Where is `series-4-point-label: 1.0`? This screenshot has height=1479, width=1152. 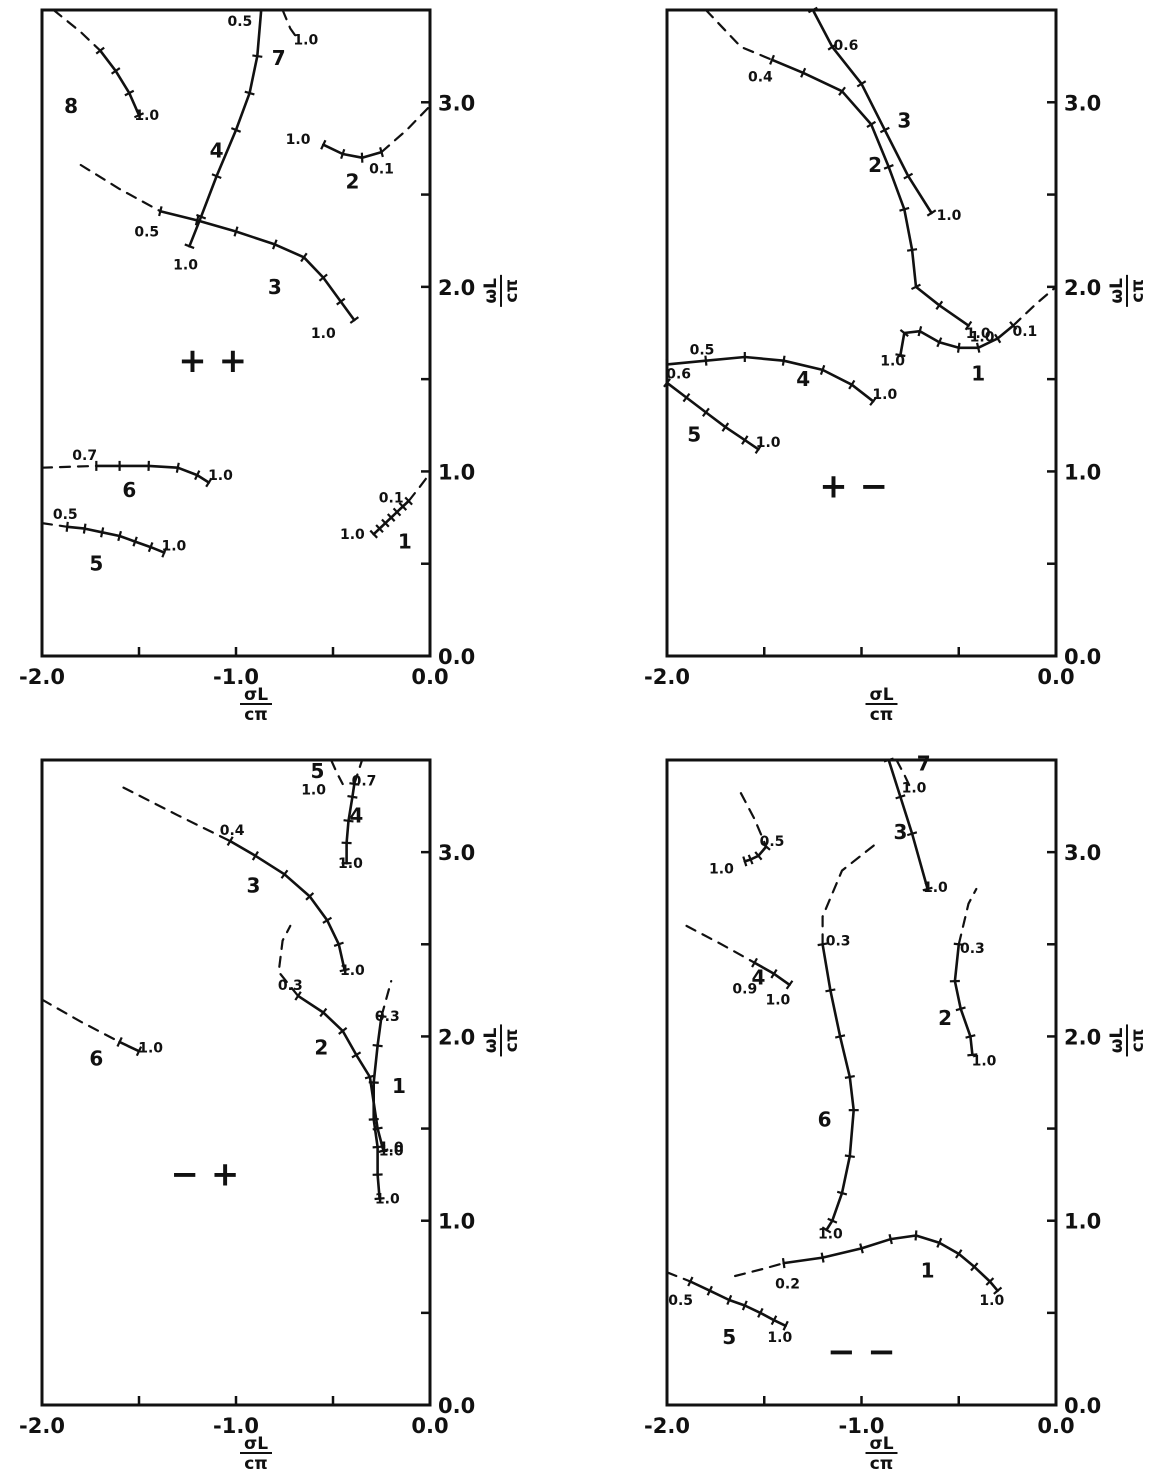 series-4-point-label: 1.0 is located at coordinates (777, 1001).